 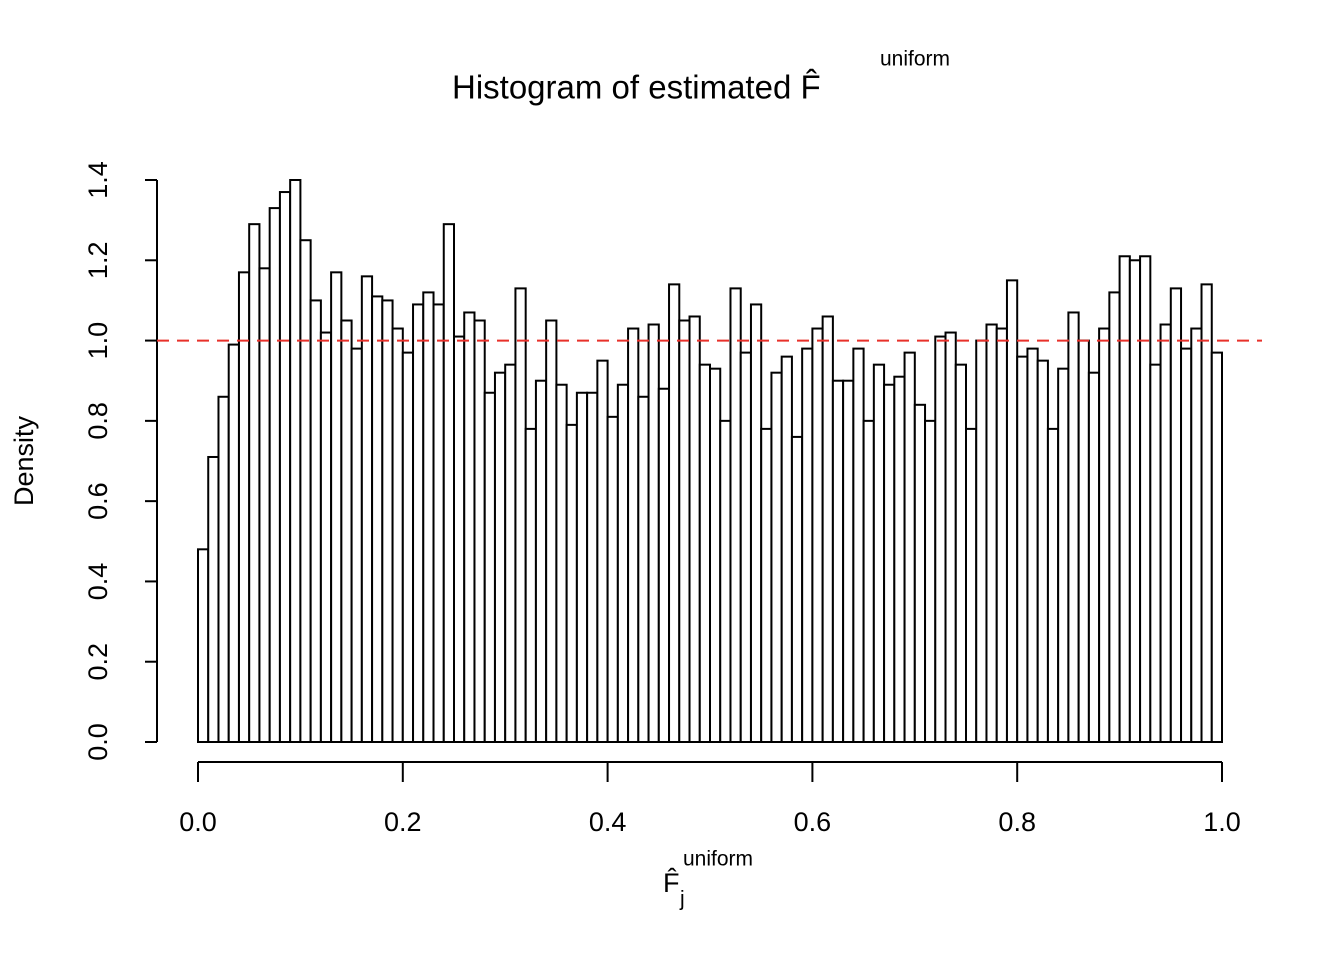 What do you see at coordinates (403, 822) in the screenshot?
I see `x-tick-label: 0.2` at bounding box center [403, 822].